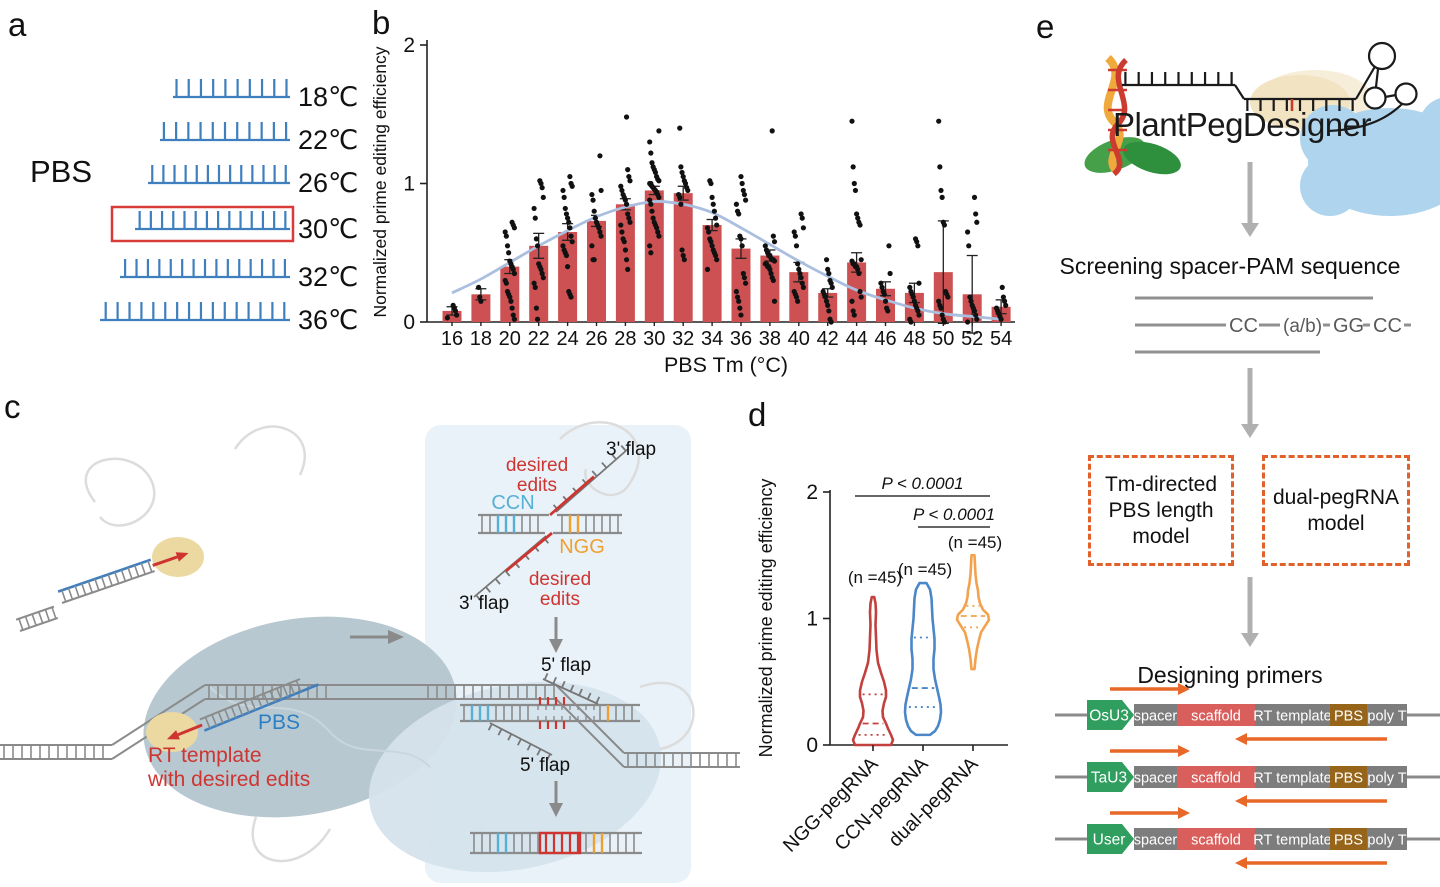 The image size is (1440, 887). I want to click on pbs-comb-22℃, so click(225, 132).